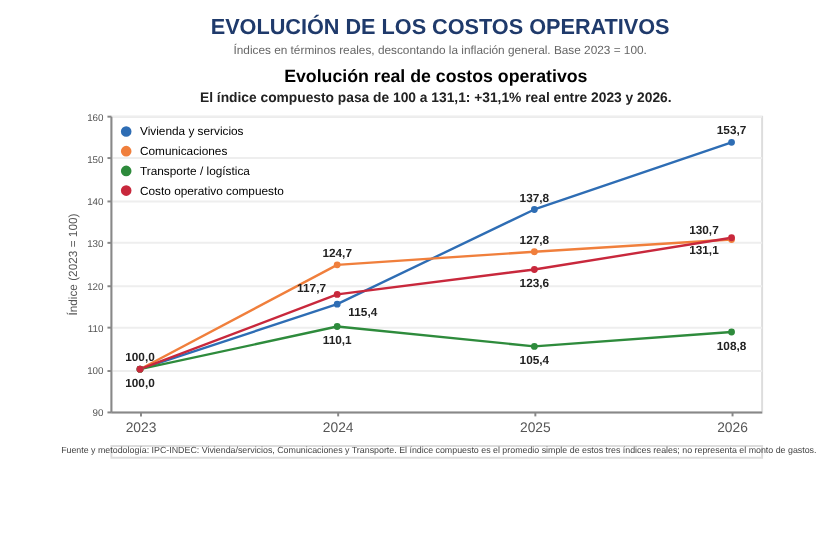 The width and height of the screenshot is (840, 560). I want to click on chart-title: EVOLUCIÓN DE LOS COSTOS OPERATIVOS, so click(440, 26).